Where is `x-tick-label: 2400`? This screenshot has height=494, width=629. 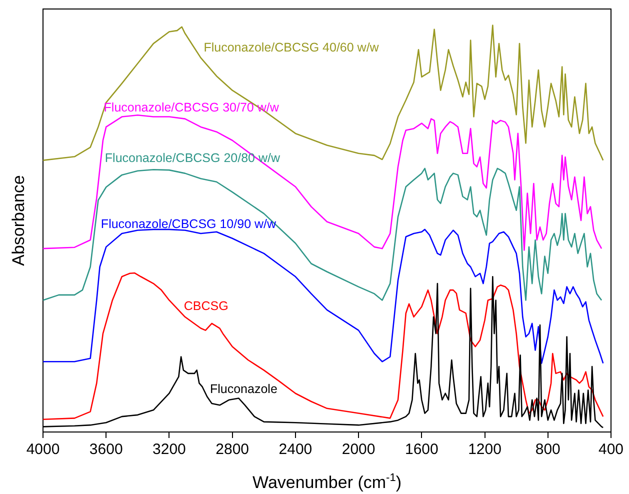 x-tick-label: 2400 is located at coordinates (295, 449).